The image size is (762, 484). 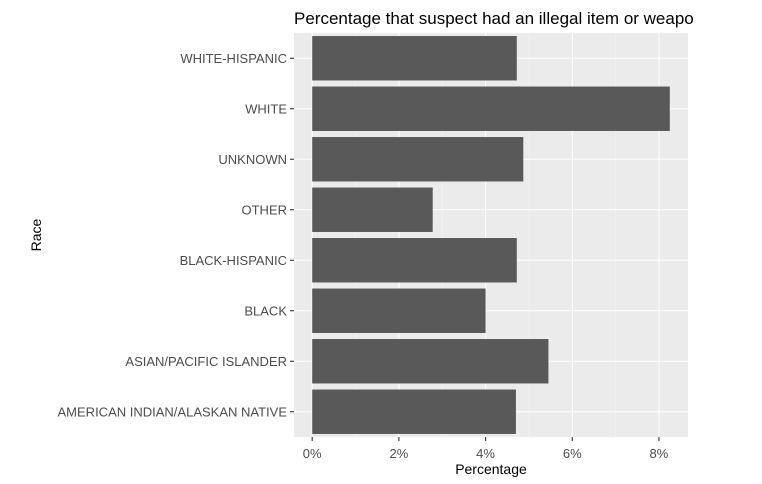 What do you see at coordinates (206, 361) in the screenshot?
I see `y-tick-label: ASIAN/PACIFIC ISLANDER` at bounding box center [206, 361].